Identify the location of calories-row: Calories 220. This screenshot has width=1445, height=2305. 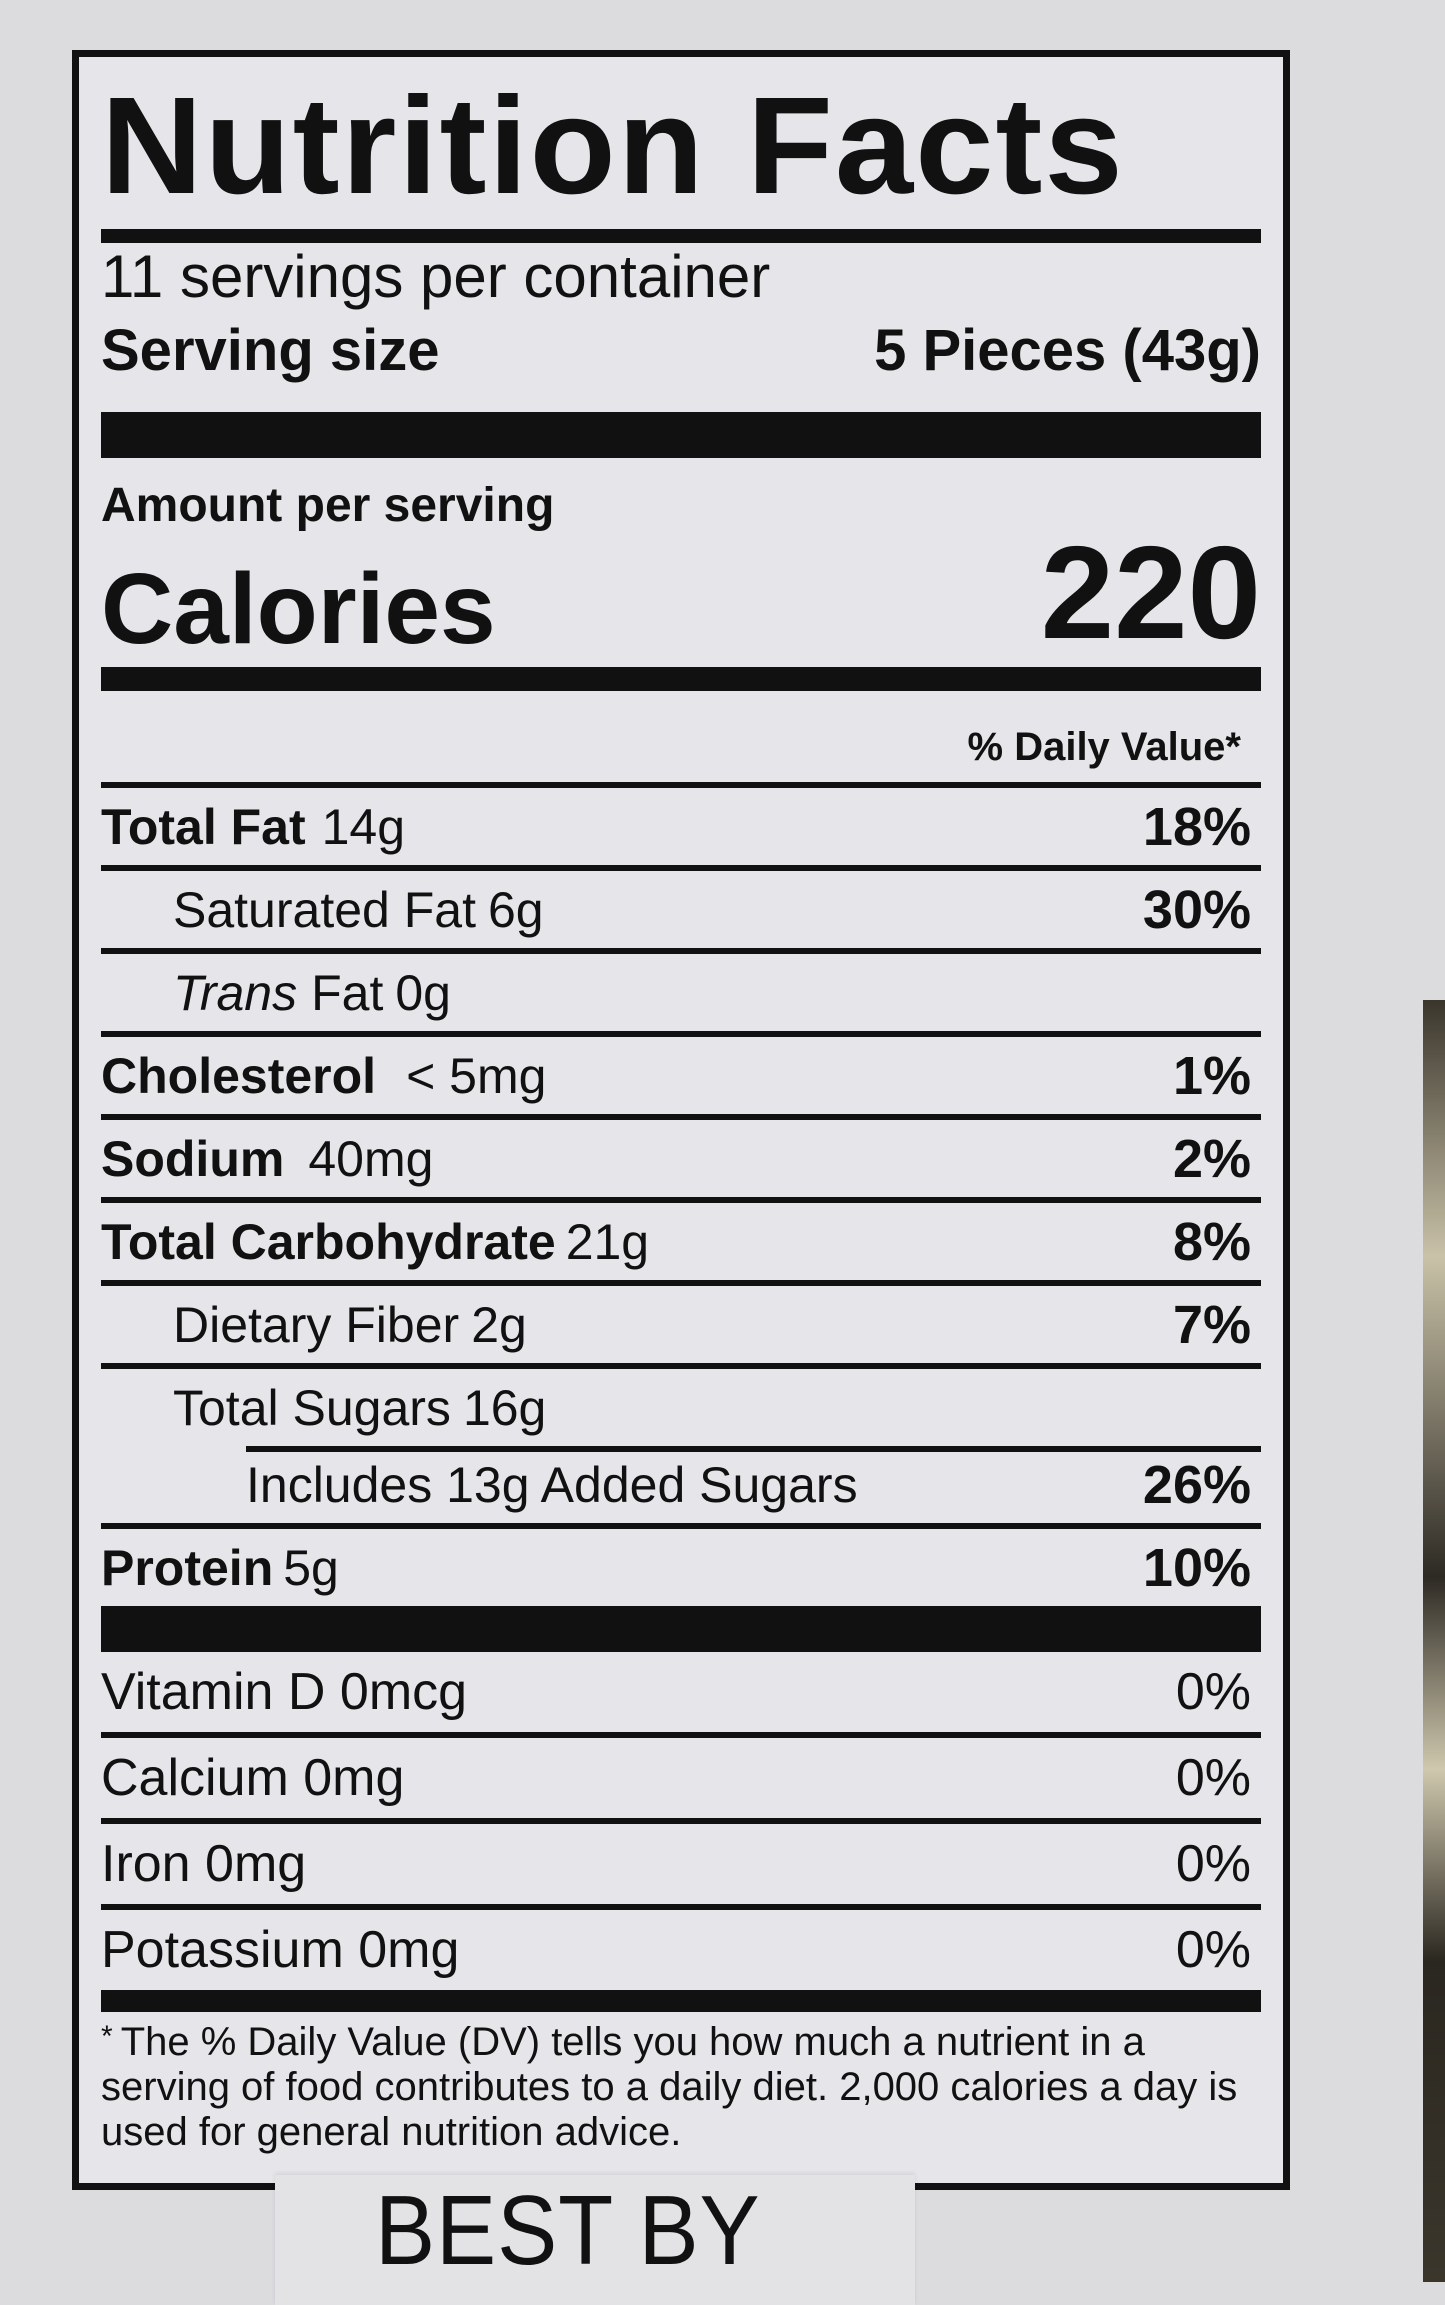
(681, 592).